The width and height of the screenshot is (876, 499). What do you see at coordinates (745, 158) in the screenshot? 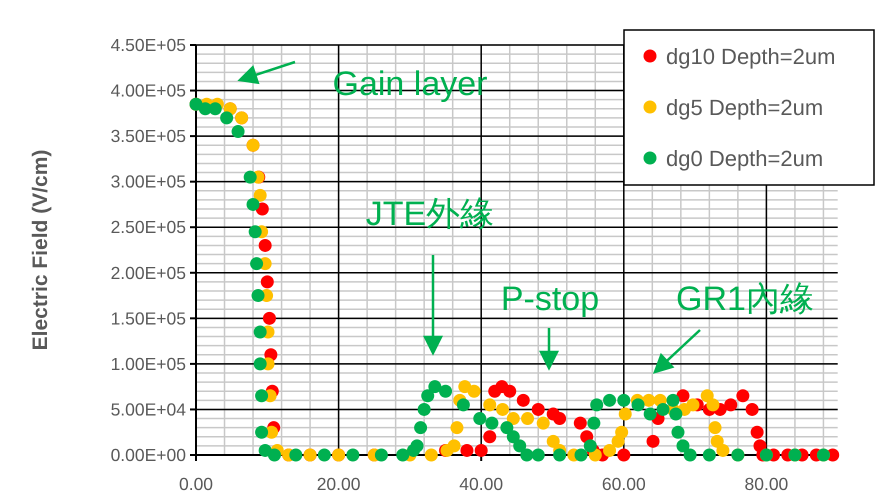
I see `legend-label: dg0 Depth=2um` at bounding box center [745, 158].